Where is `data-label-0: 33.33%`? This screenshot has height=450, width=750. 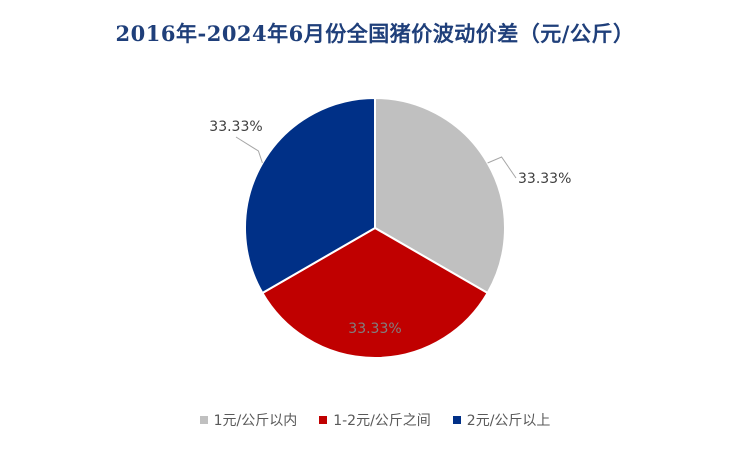 data-label-0: 33.33% is located at coordinates (544, 179).